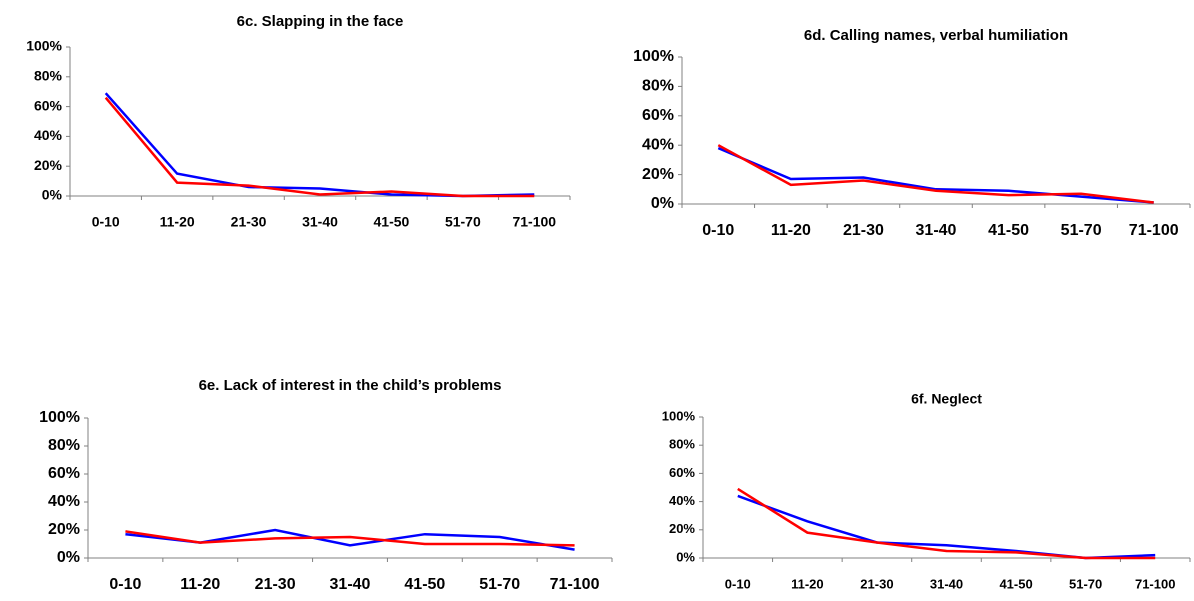  I want to click on chart-title: 6d. Calling names, verbal humiliation, so click(936, 35).